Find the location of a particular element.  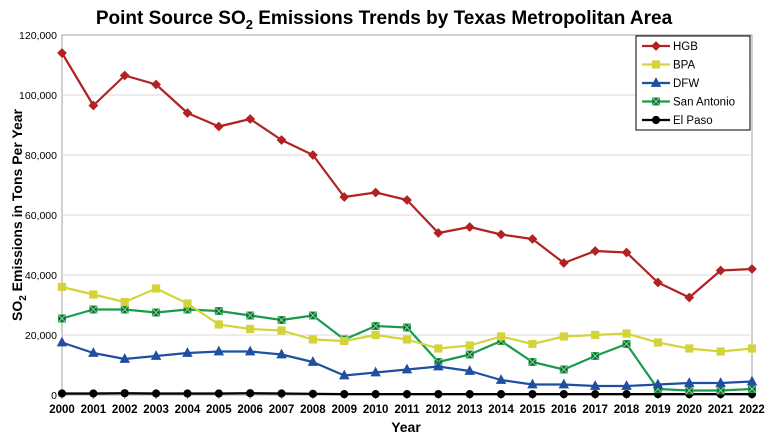

x-tick-label: 2002 is located at coordinates (125, 410).